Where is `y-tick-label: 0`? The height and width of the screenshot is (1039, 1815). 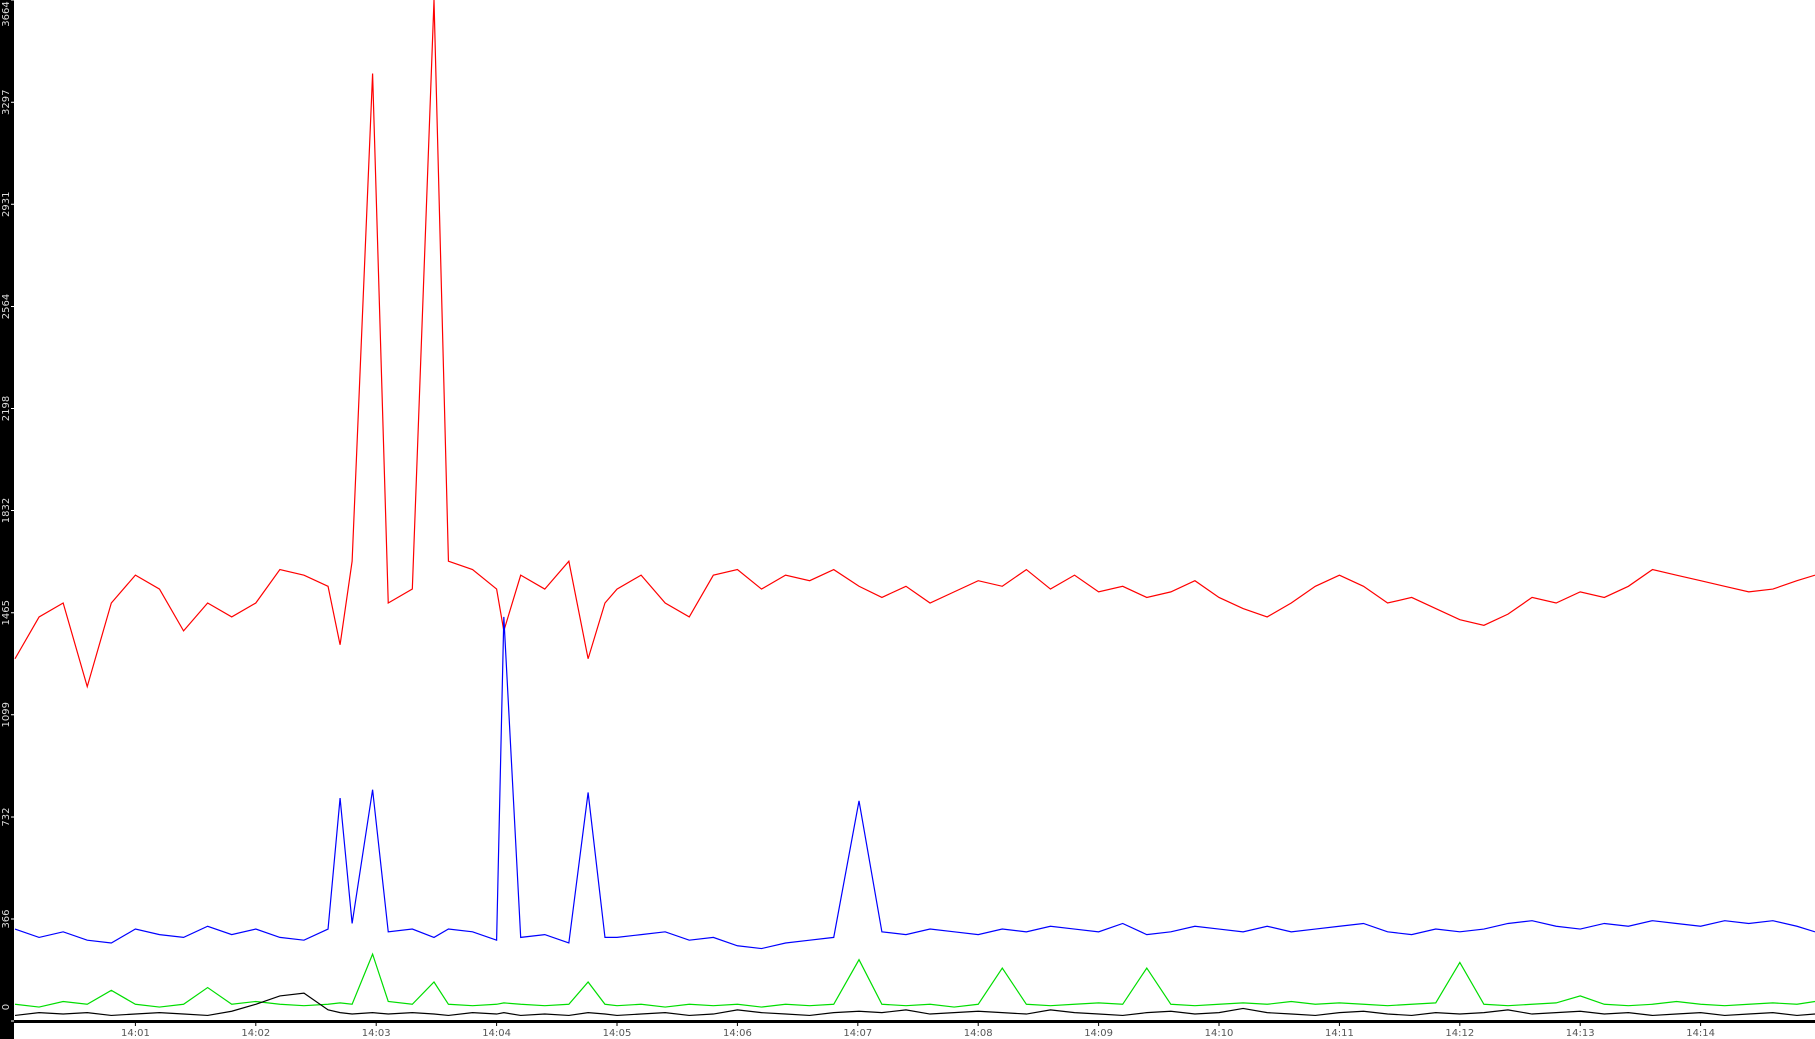 y-tick-label: 0 is located at coordinates (6, 1007).